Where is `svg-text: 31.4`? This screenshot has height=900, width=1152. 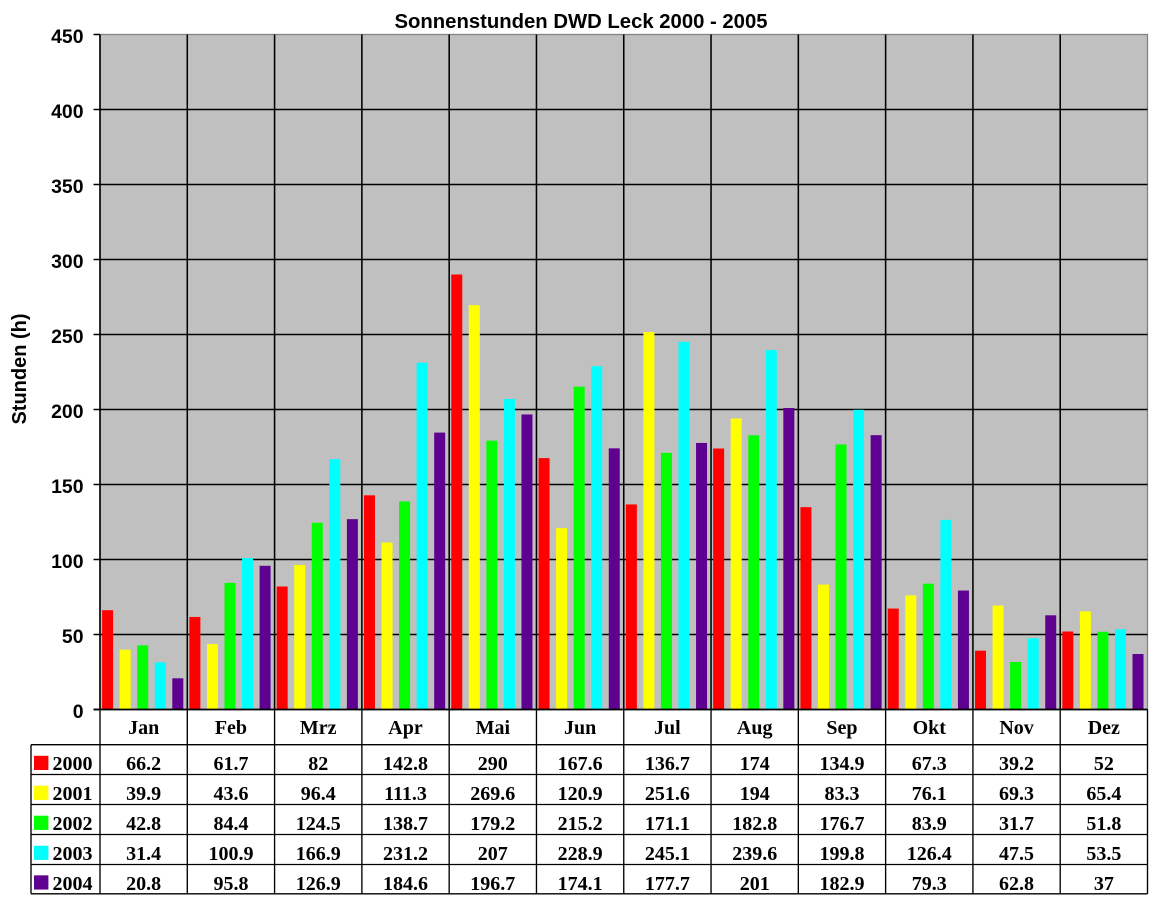 svg-text: 31.4 is located at coordinates (143, 854).